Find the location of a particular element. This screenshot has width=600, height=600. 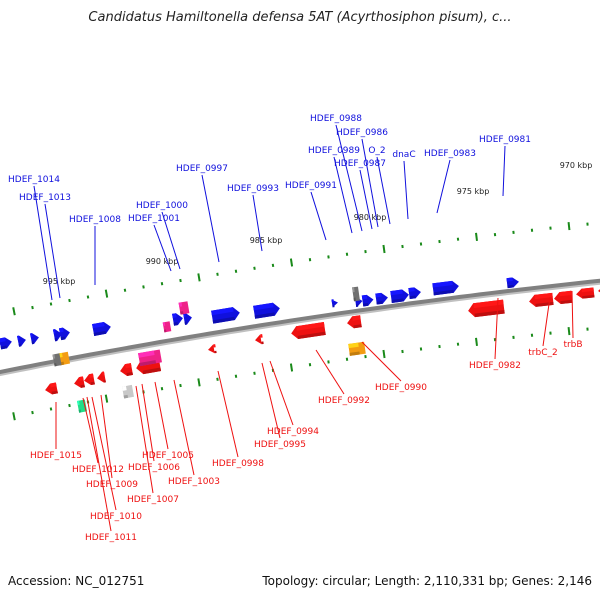

reverse-gene-label: trbB is located at coordinates (572, 345).